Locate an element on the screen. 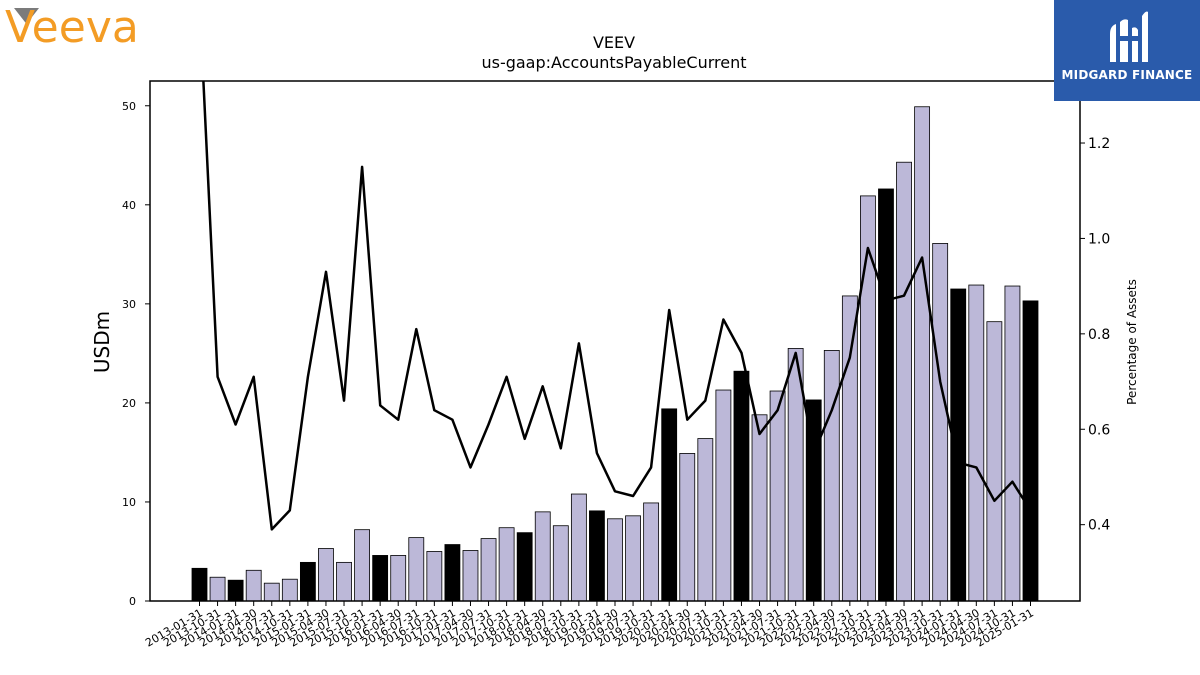 This screenshot has height=675, width=1200. y-tick-label: 0 is located at coordinates (132, 601).